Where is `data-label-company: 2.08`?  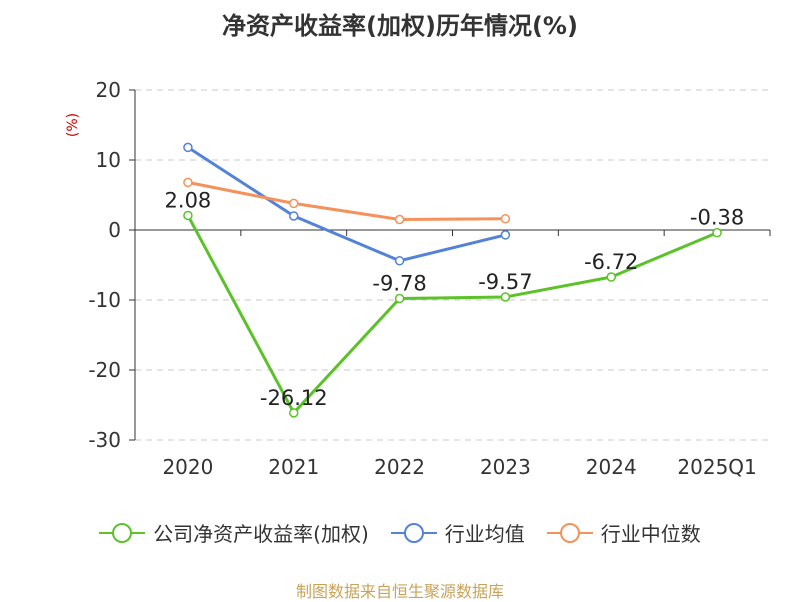
data-label-company: 2.08 is located at coordinates (188, 200).